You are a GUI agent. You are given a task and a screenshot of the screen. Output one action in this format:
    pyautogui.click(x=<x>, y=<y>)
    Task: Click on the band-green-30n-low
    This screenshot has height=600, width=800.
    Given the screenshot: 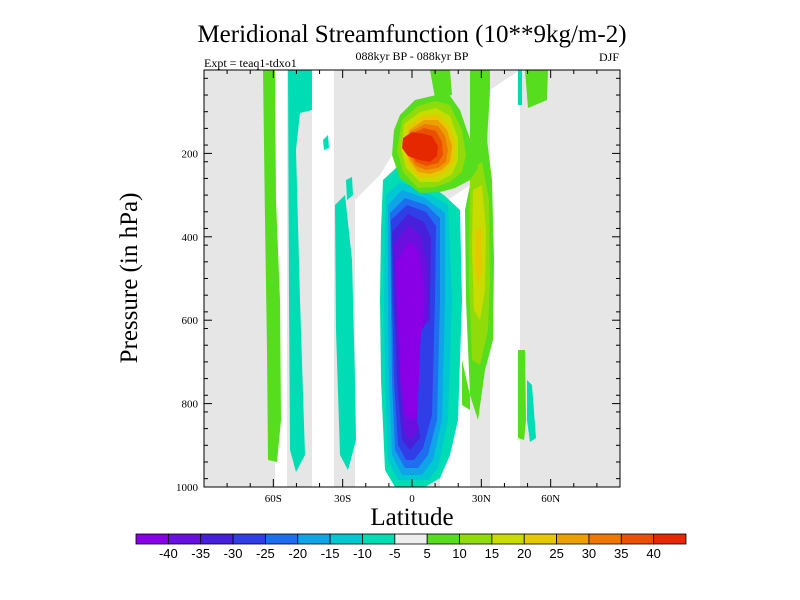 What is the action you would take?
    pyautogui.click(x=466, y=385)
    